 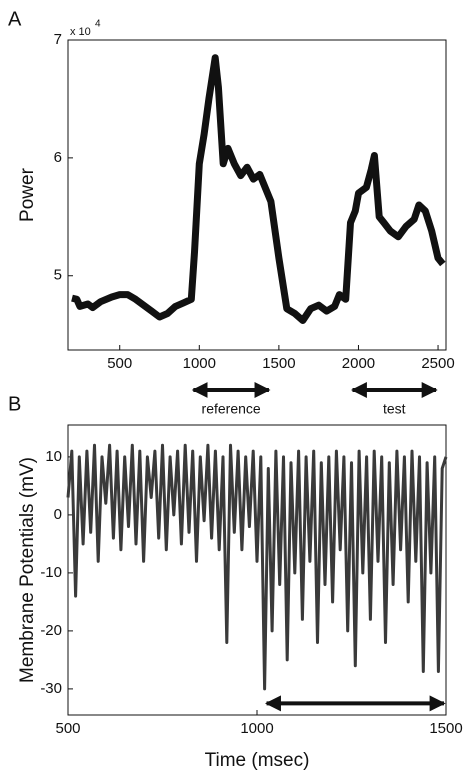 I want to click on y-tick-label: -20, so click(x=51, y=630).